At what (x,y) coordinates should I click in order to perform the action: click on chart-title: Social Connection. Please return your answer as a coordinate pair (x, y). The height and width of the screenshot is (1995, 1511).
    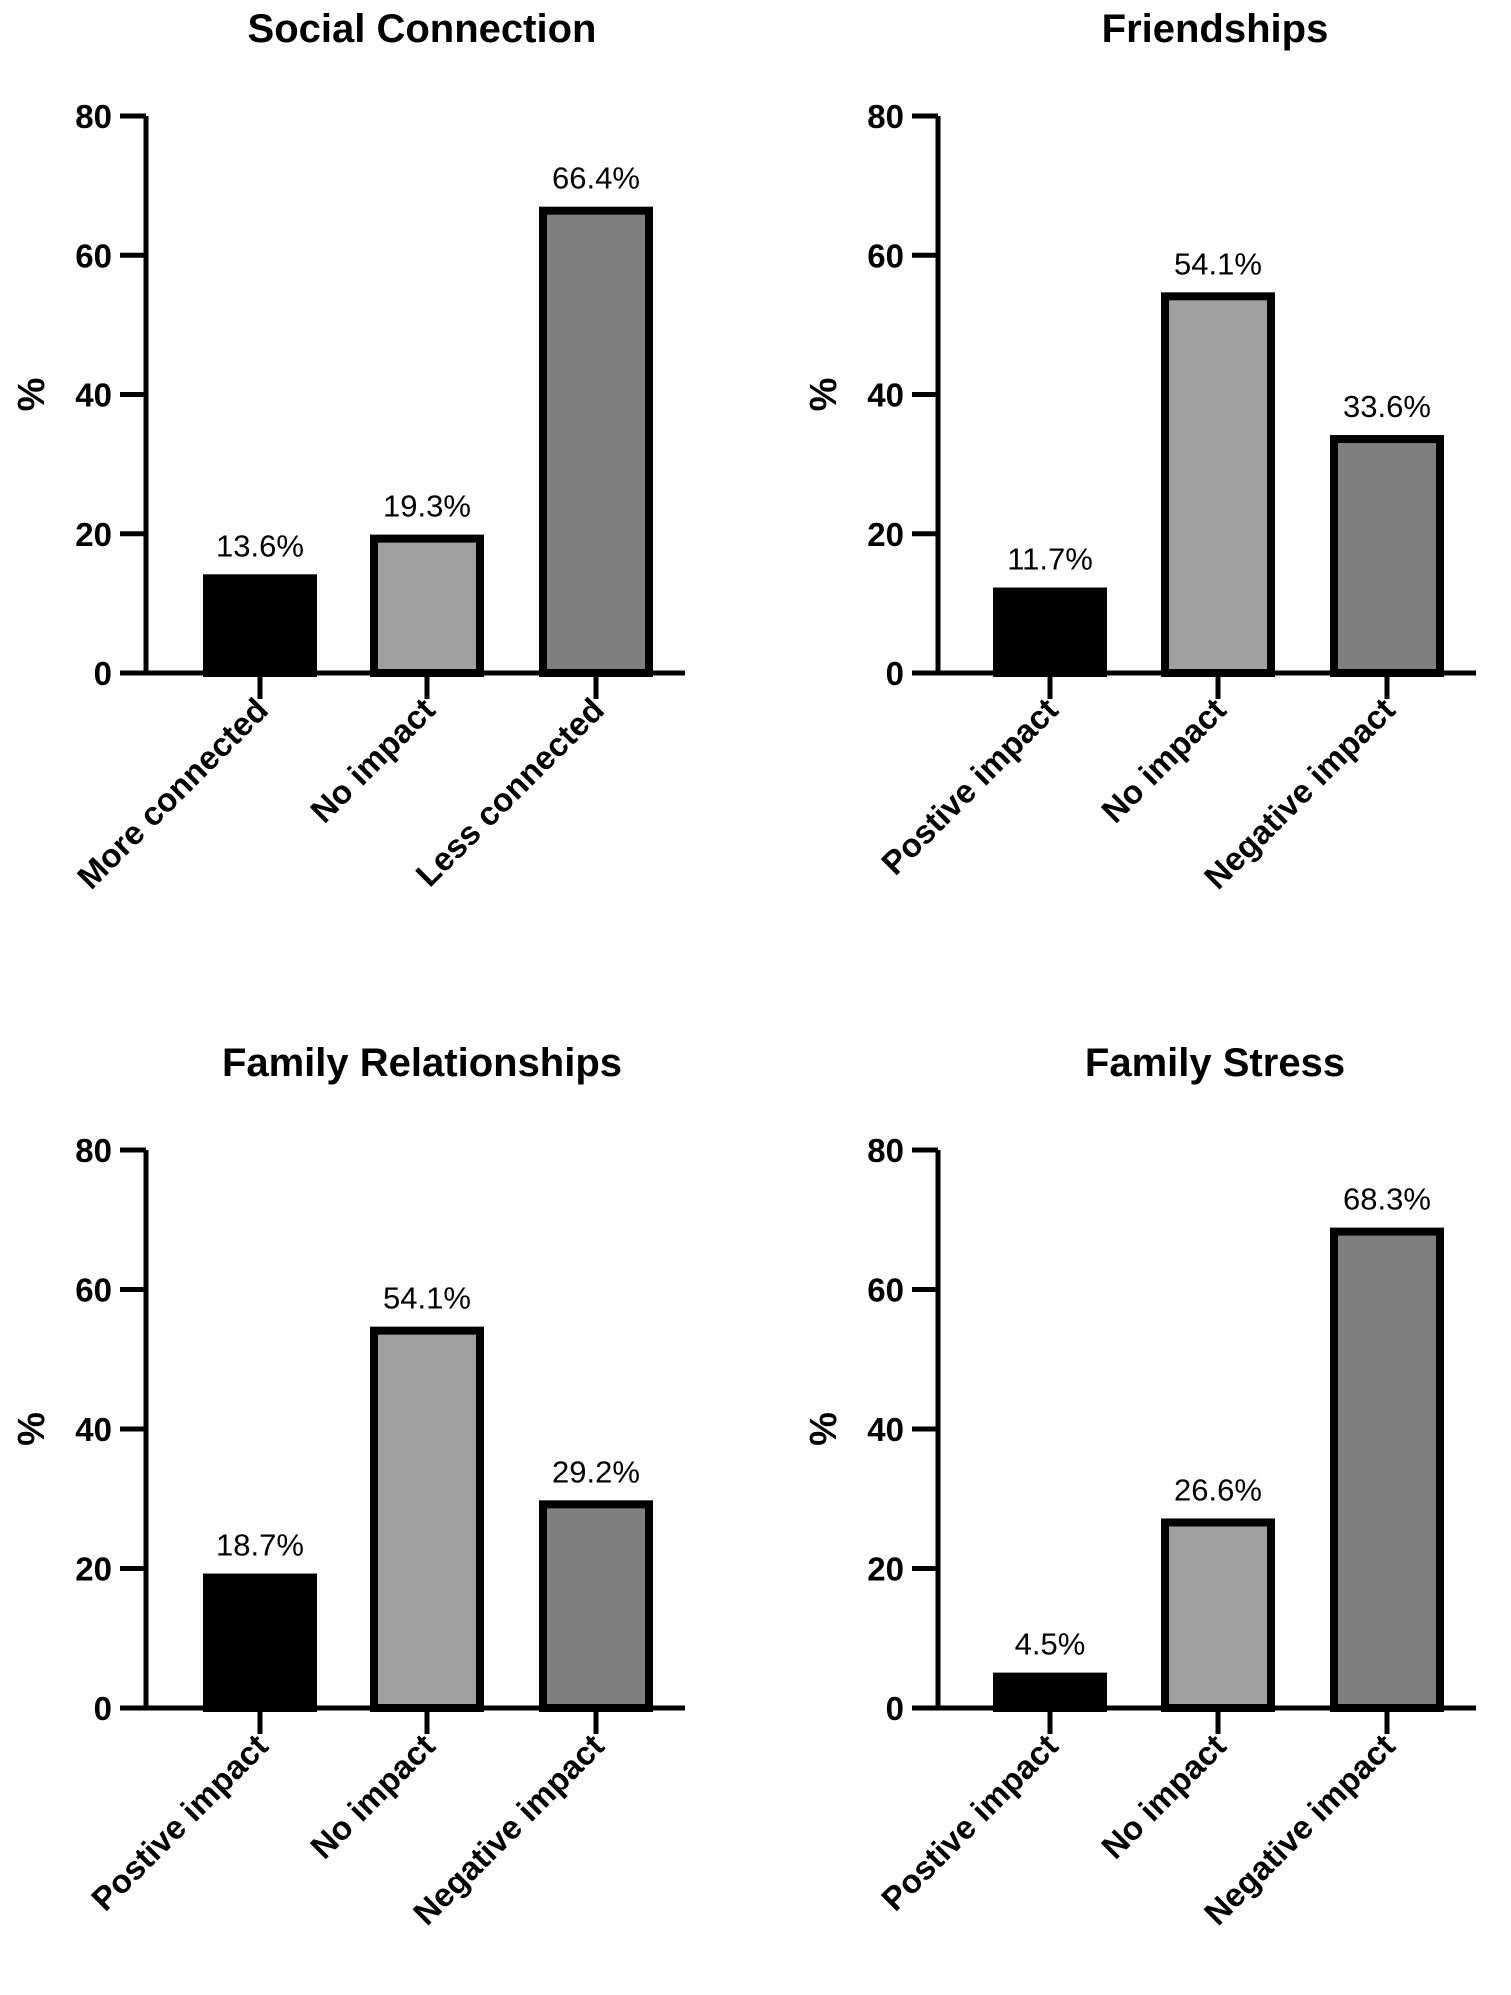
    Looking at the image, I should click on (422, 29).